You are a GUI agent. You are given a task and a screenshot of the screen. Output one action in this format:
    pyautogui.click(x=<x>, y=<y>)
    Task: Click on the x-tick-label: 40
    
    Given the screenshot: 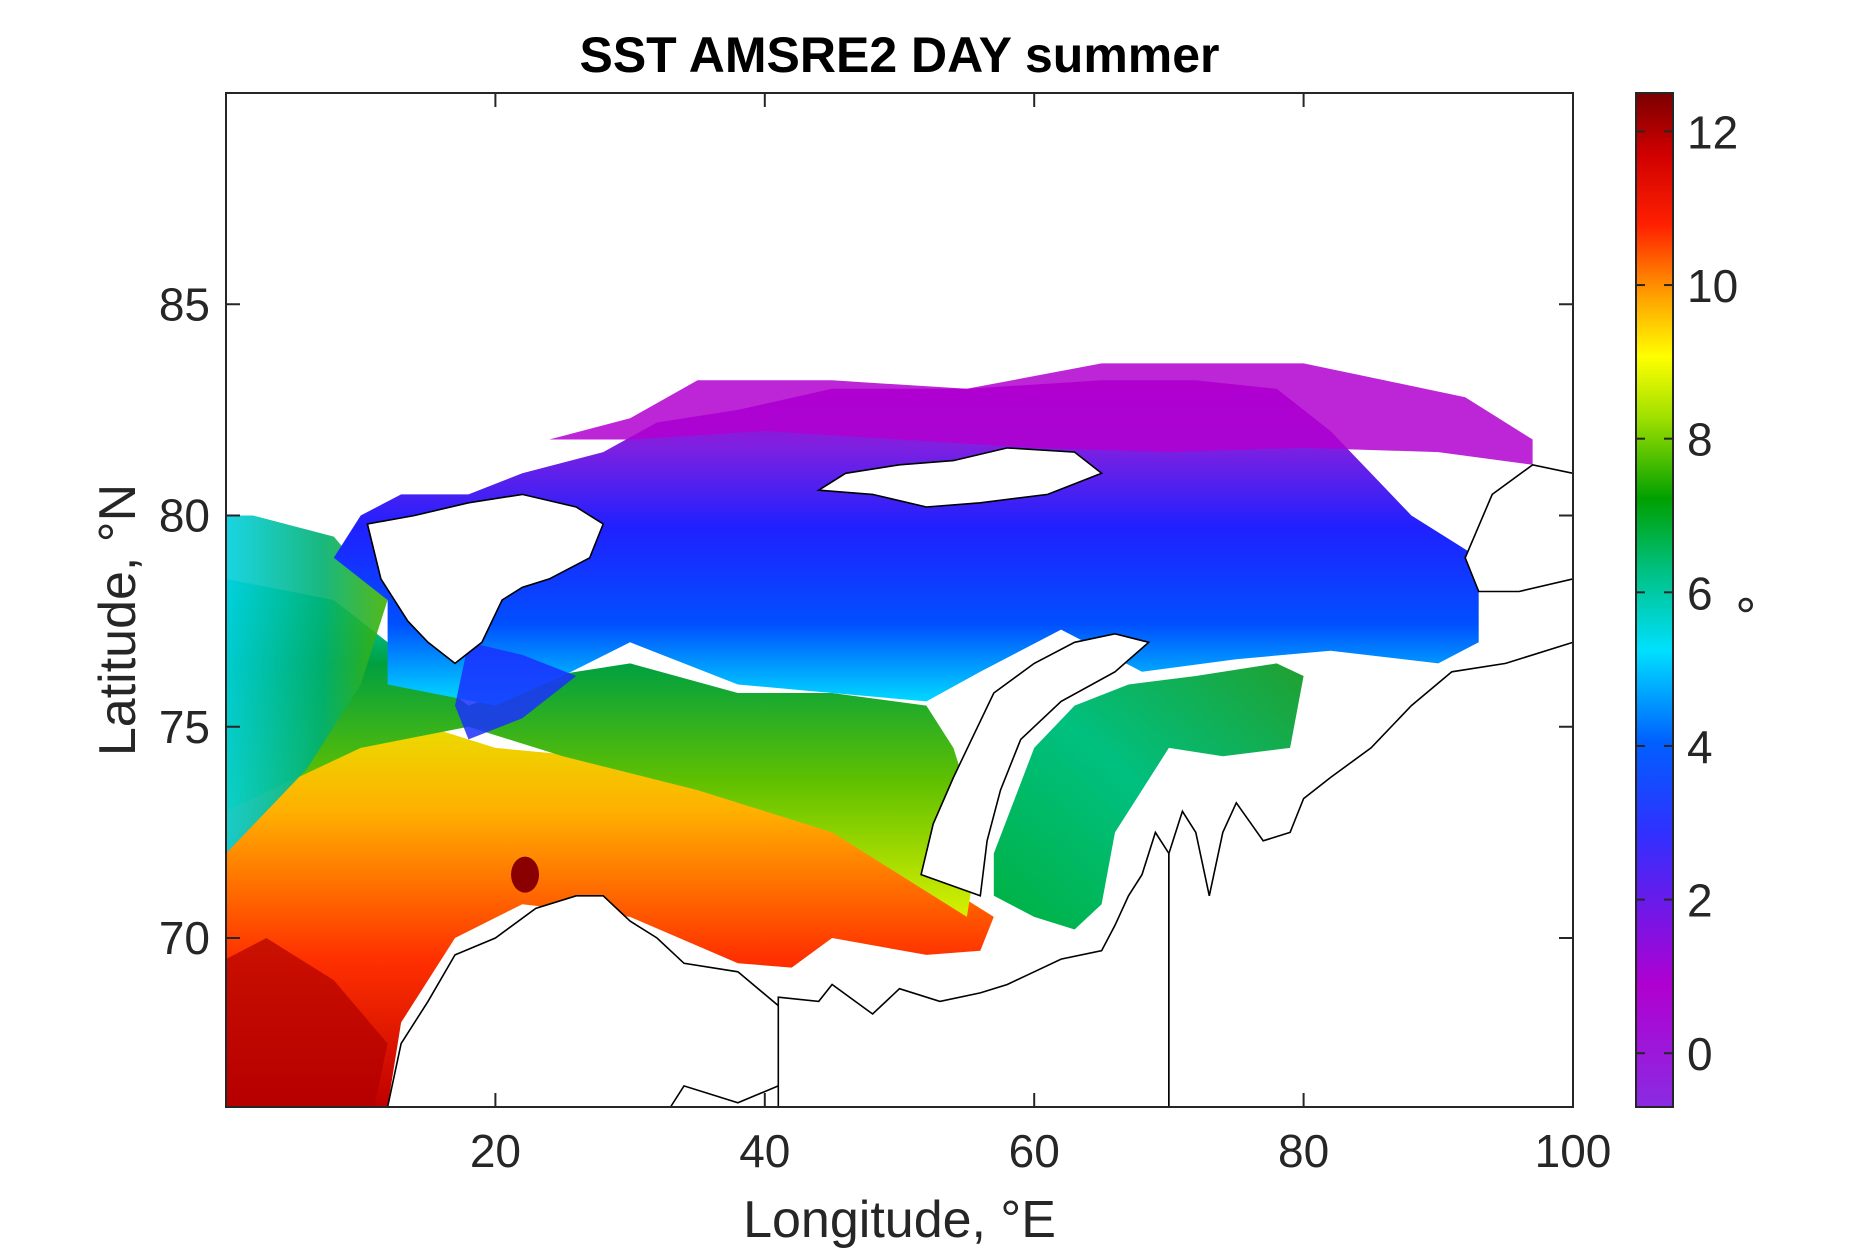 What is the action you would take?
    pyautogui.click(x=764, y=1151)
    